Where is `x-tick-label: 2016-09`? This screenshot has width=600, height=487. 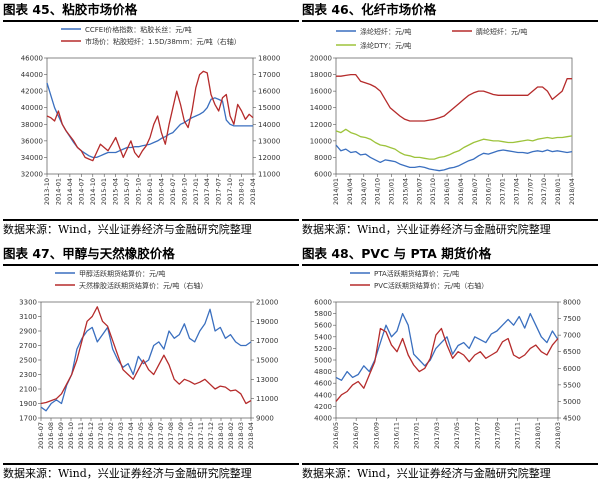
x-tick-label: 2016-09 is located at coordinates (61, 435).